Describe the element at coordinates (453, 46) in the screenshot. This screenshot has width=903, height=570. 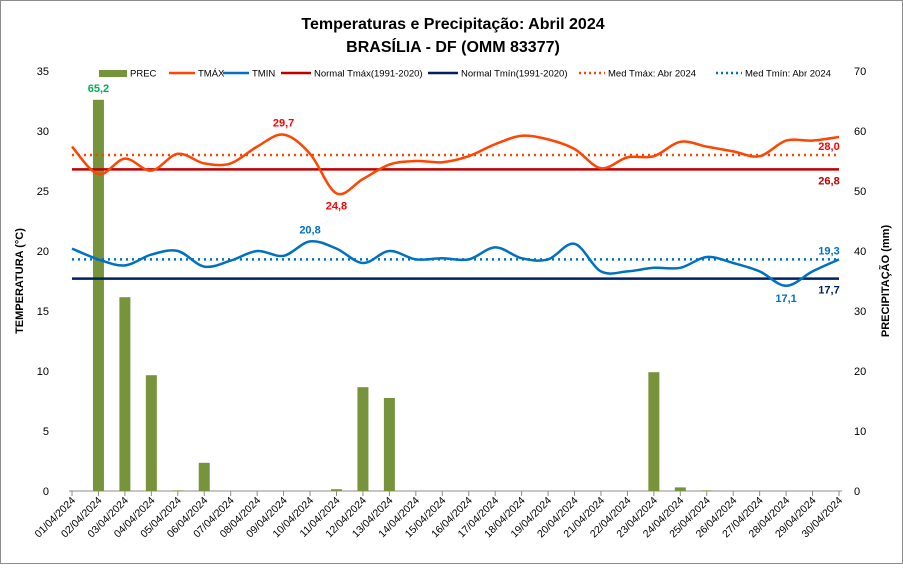
I see `chart-subtitle: BRASÍLIA - DF (OMM 83377)` at that location.